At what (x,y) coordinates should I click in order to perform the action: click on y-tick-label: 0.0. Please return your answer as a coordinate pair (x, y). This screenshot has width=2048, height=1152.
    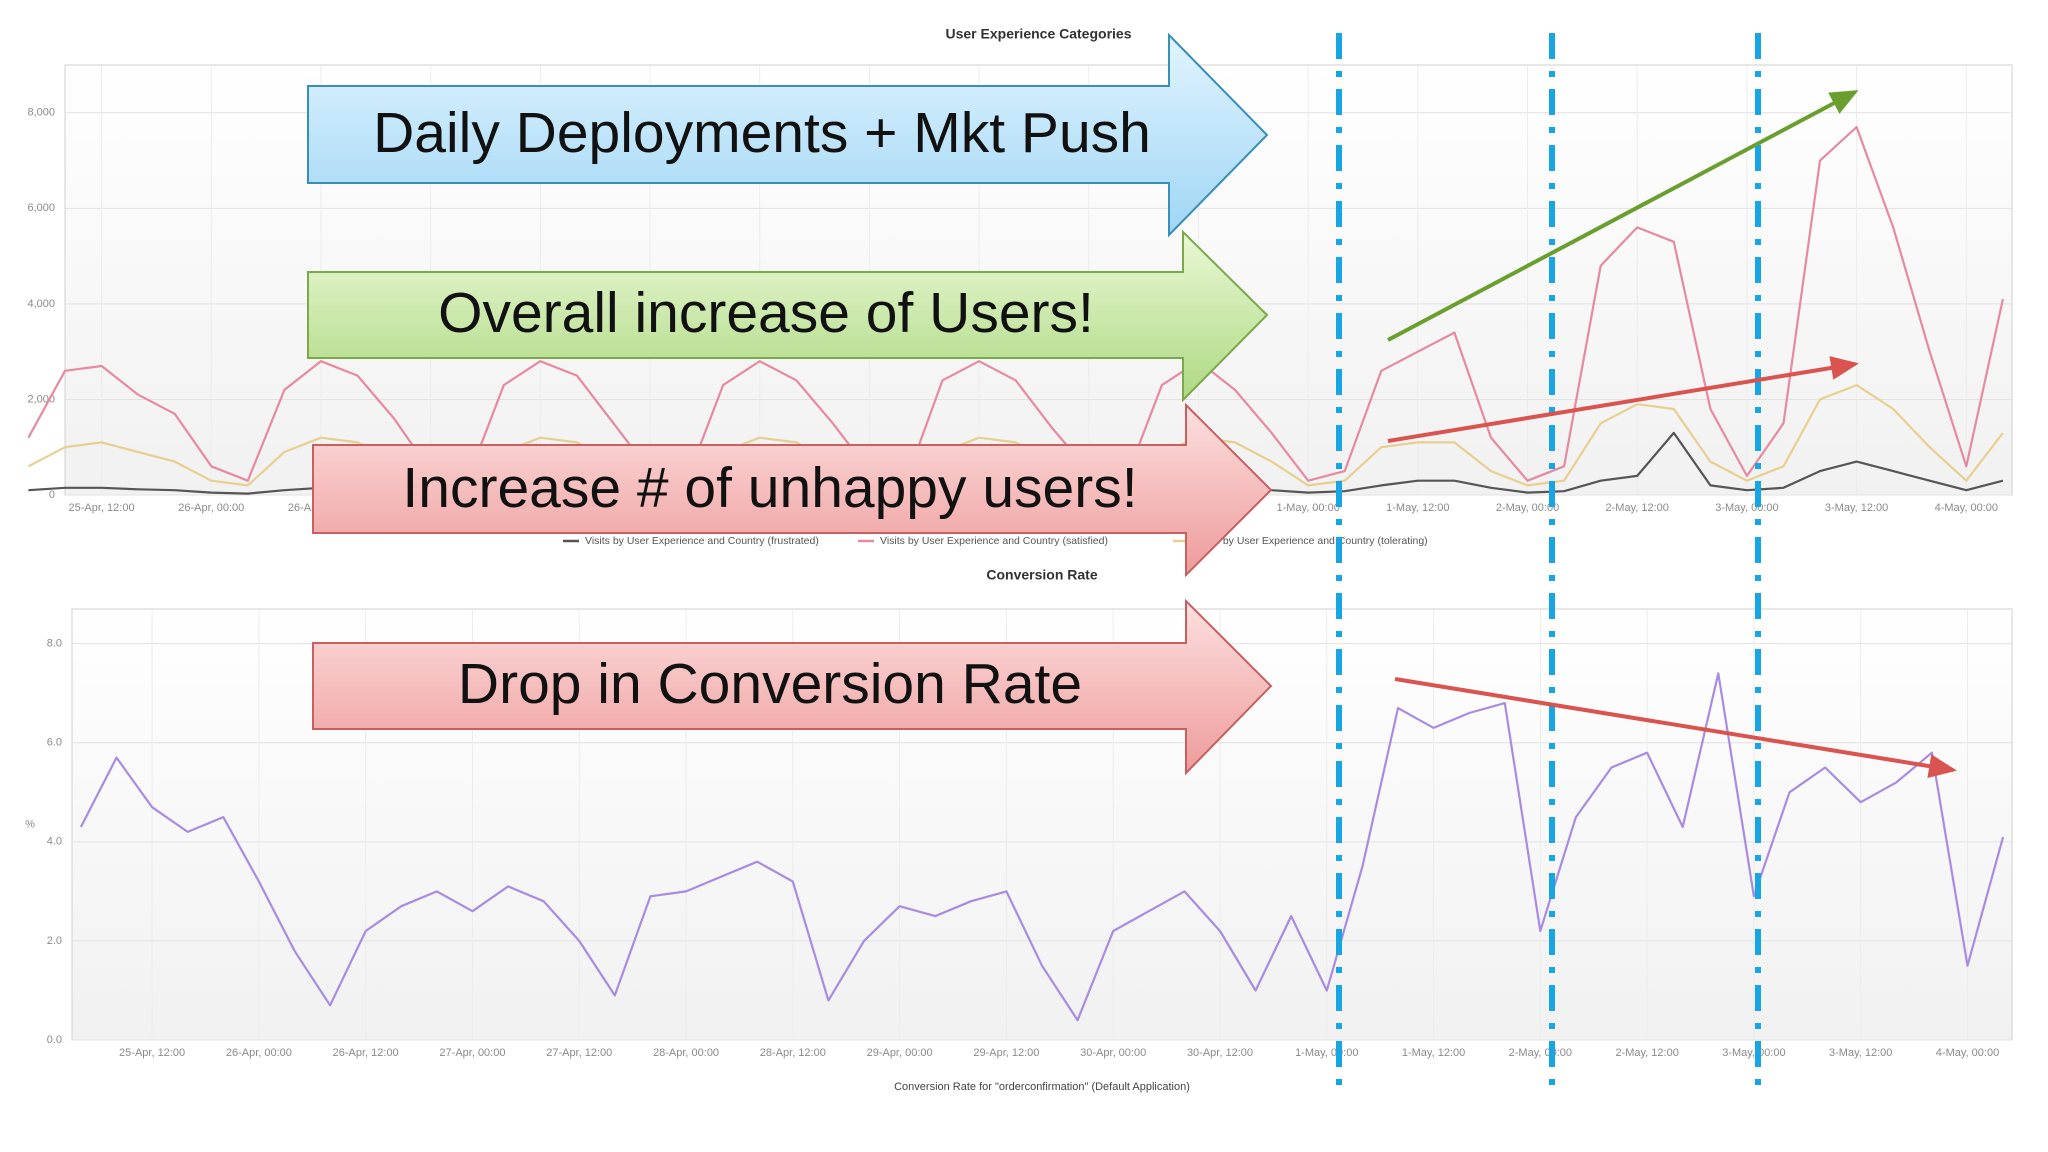
    Looking at the image, I should click on (54, 1040).